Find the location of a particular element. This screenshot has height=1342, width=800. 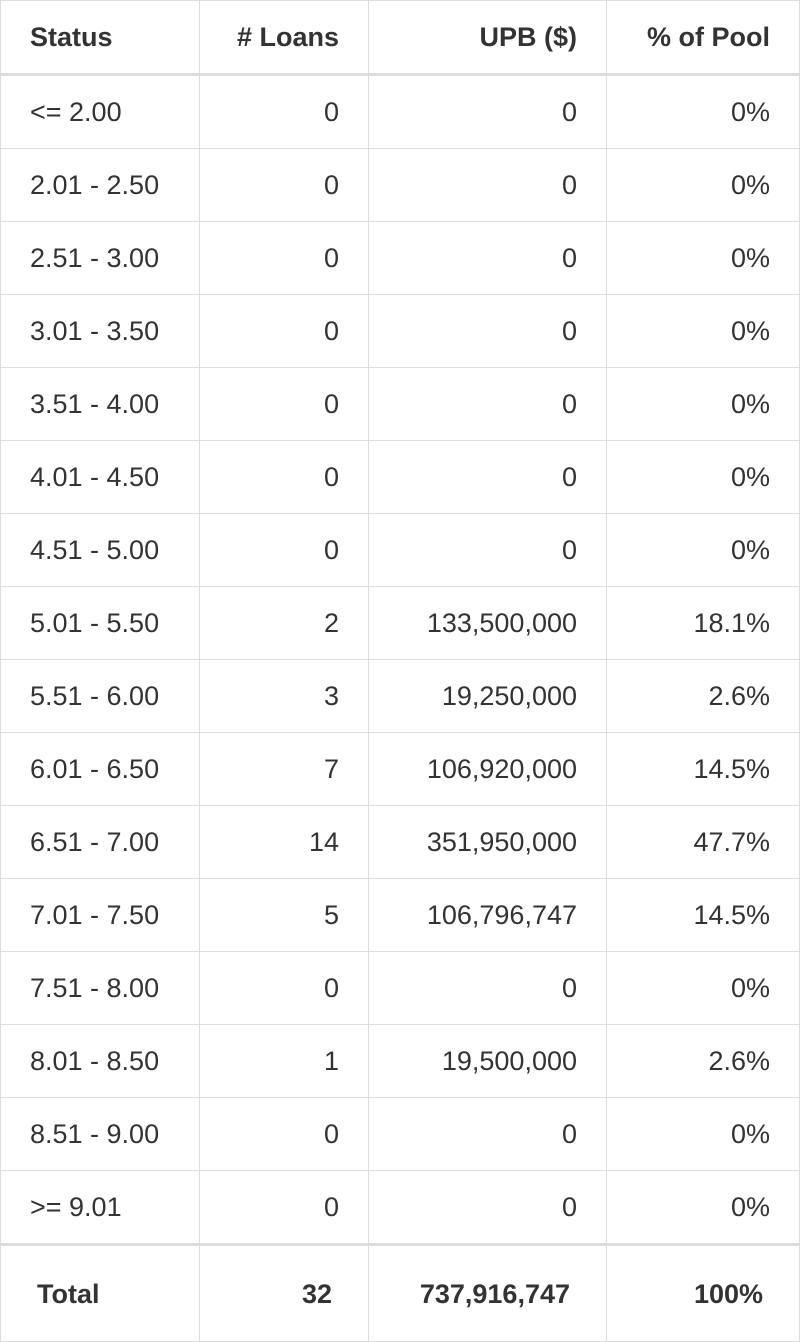

table-row: >= 9.01 0 0 0% is located at coordinates (400, 1207).